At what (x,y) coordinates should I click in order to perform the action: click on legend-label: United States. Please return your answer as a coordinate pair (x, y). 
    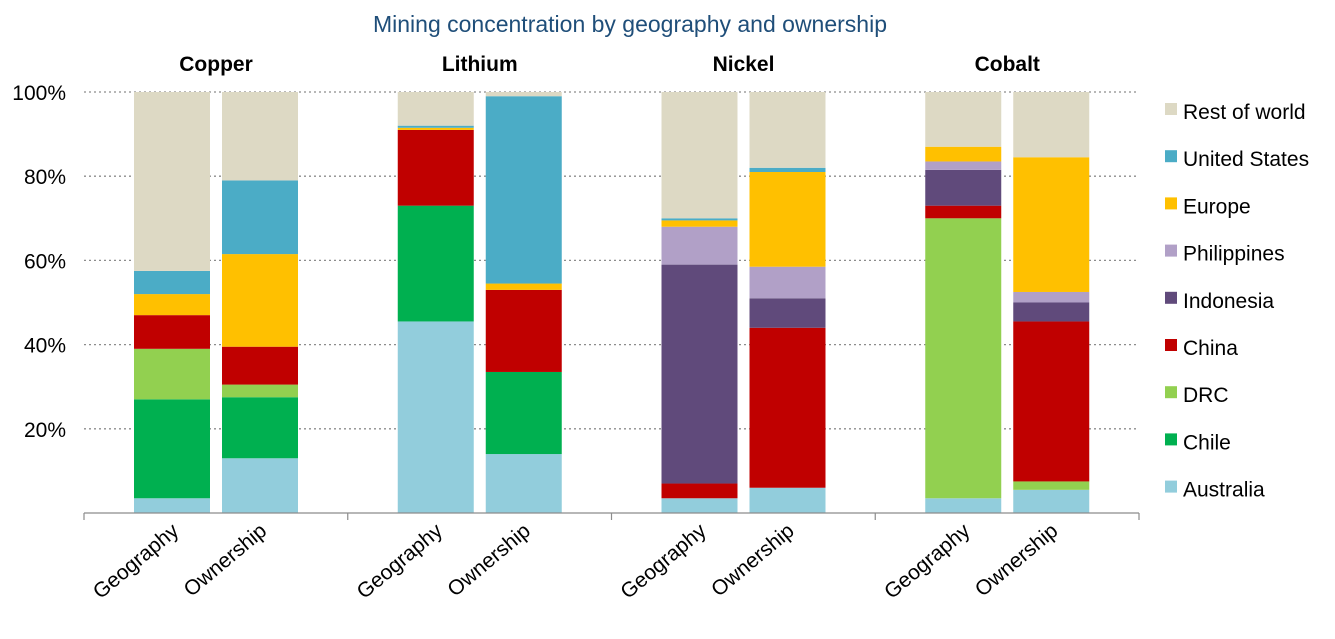
    Looking at the image, I should click on (1246, 159).